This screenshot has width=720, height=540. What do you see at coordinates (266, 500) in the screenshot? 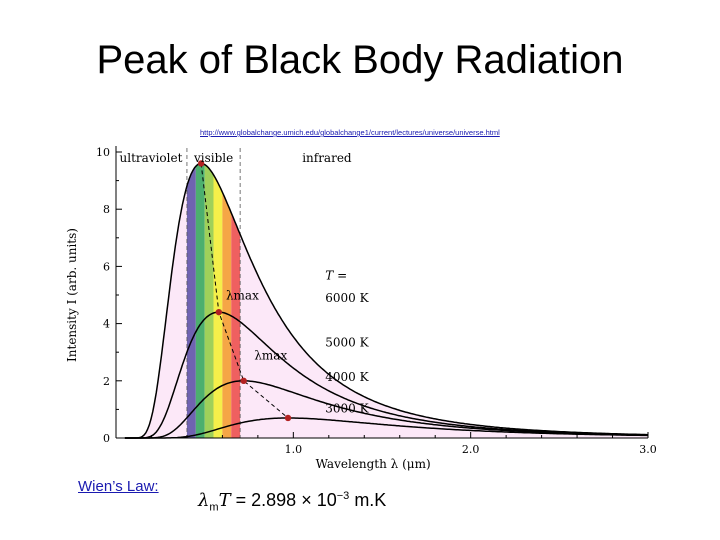
I see `formula-value: = 2.898` at bounding box center [266, 500].